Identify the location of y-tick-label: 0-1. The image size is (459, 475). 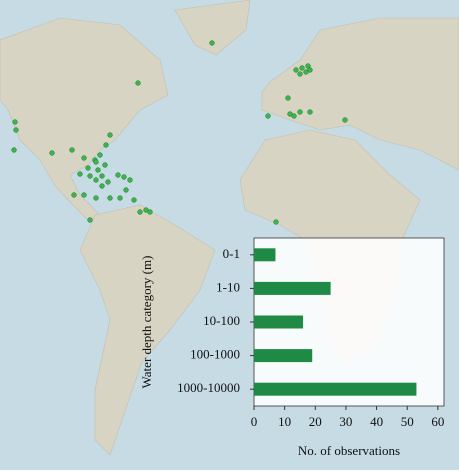
(231, 253).